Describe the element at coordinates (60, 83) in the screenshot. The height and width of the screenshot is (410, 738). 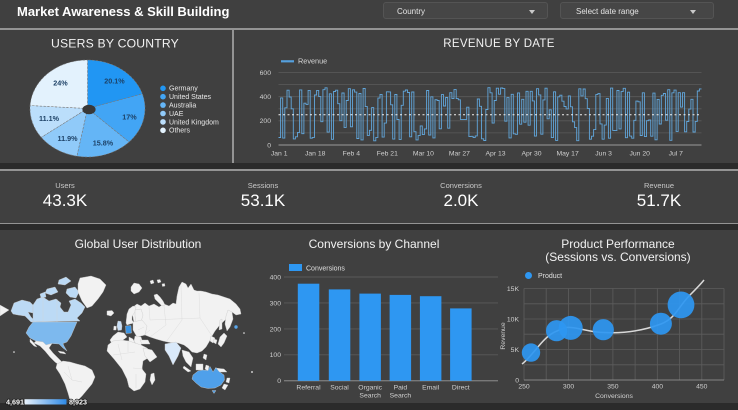
I see `svg-text: 24%` at that location.